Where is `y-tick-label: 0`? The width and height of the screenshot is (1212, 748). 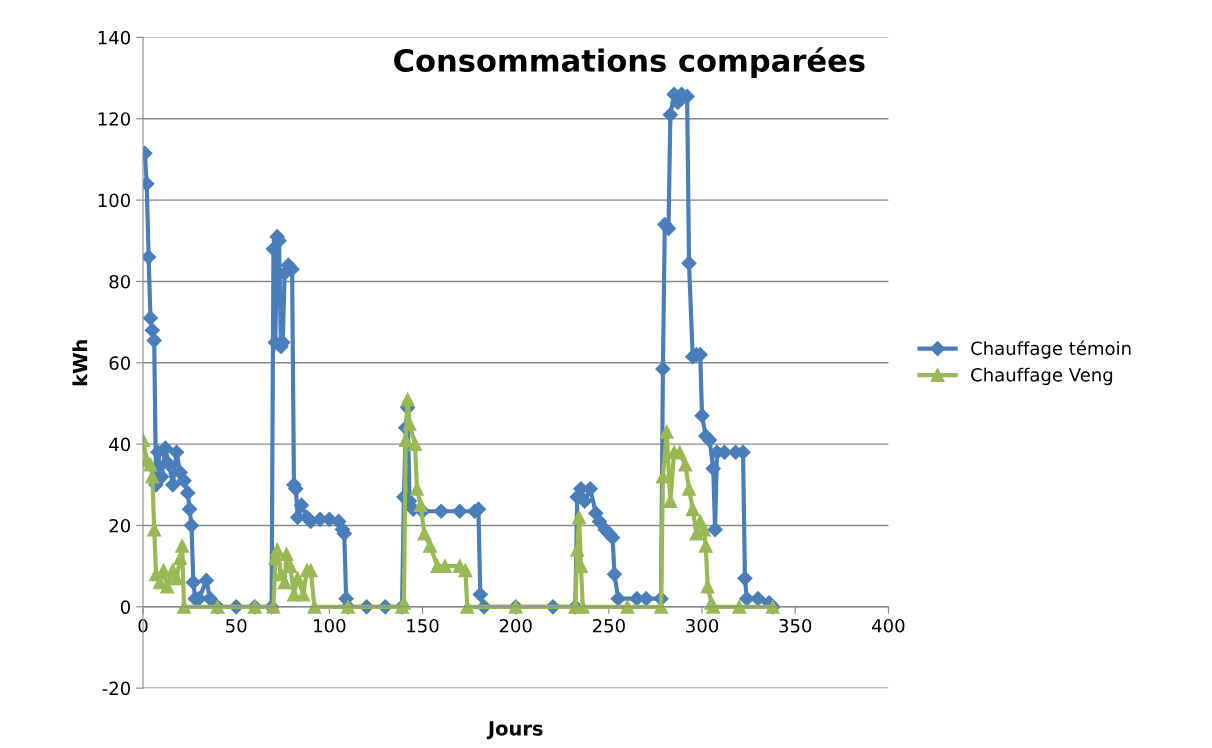
y-tick-label: 0 is located at coordinates (125, 607).